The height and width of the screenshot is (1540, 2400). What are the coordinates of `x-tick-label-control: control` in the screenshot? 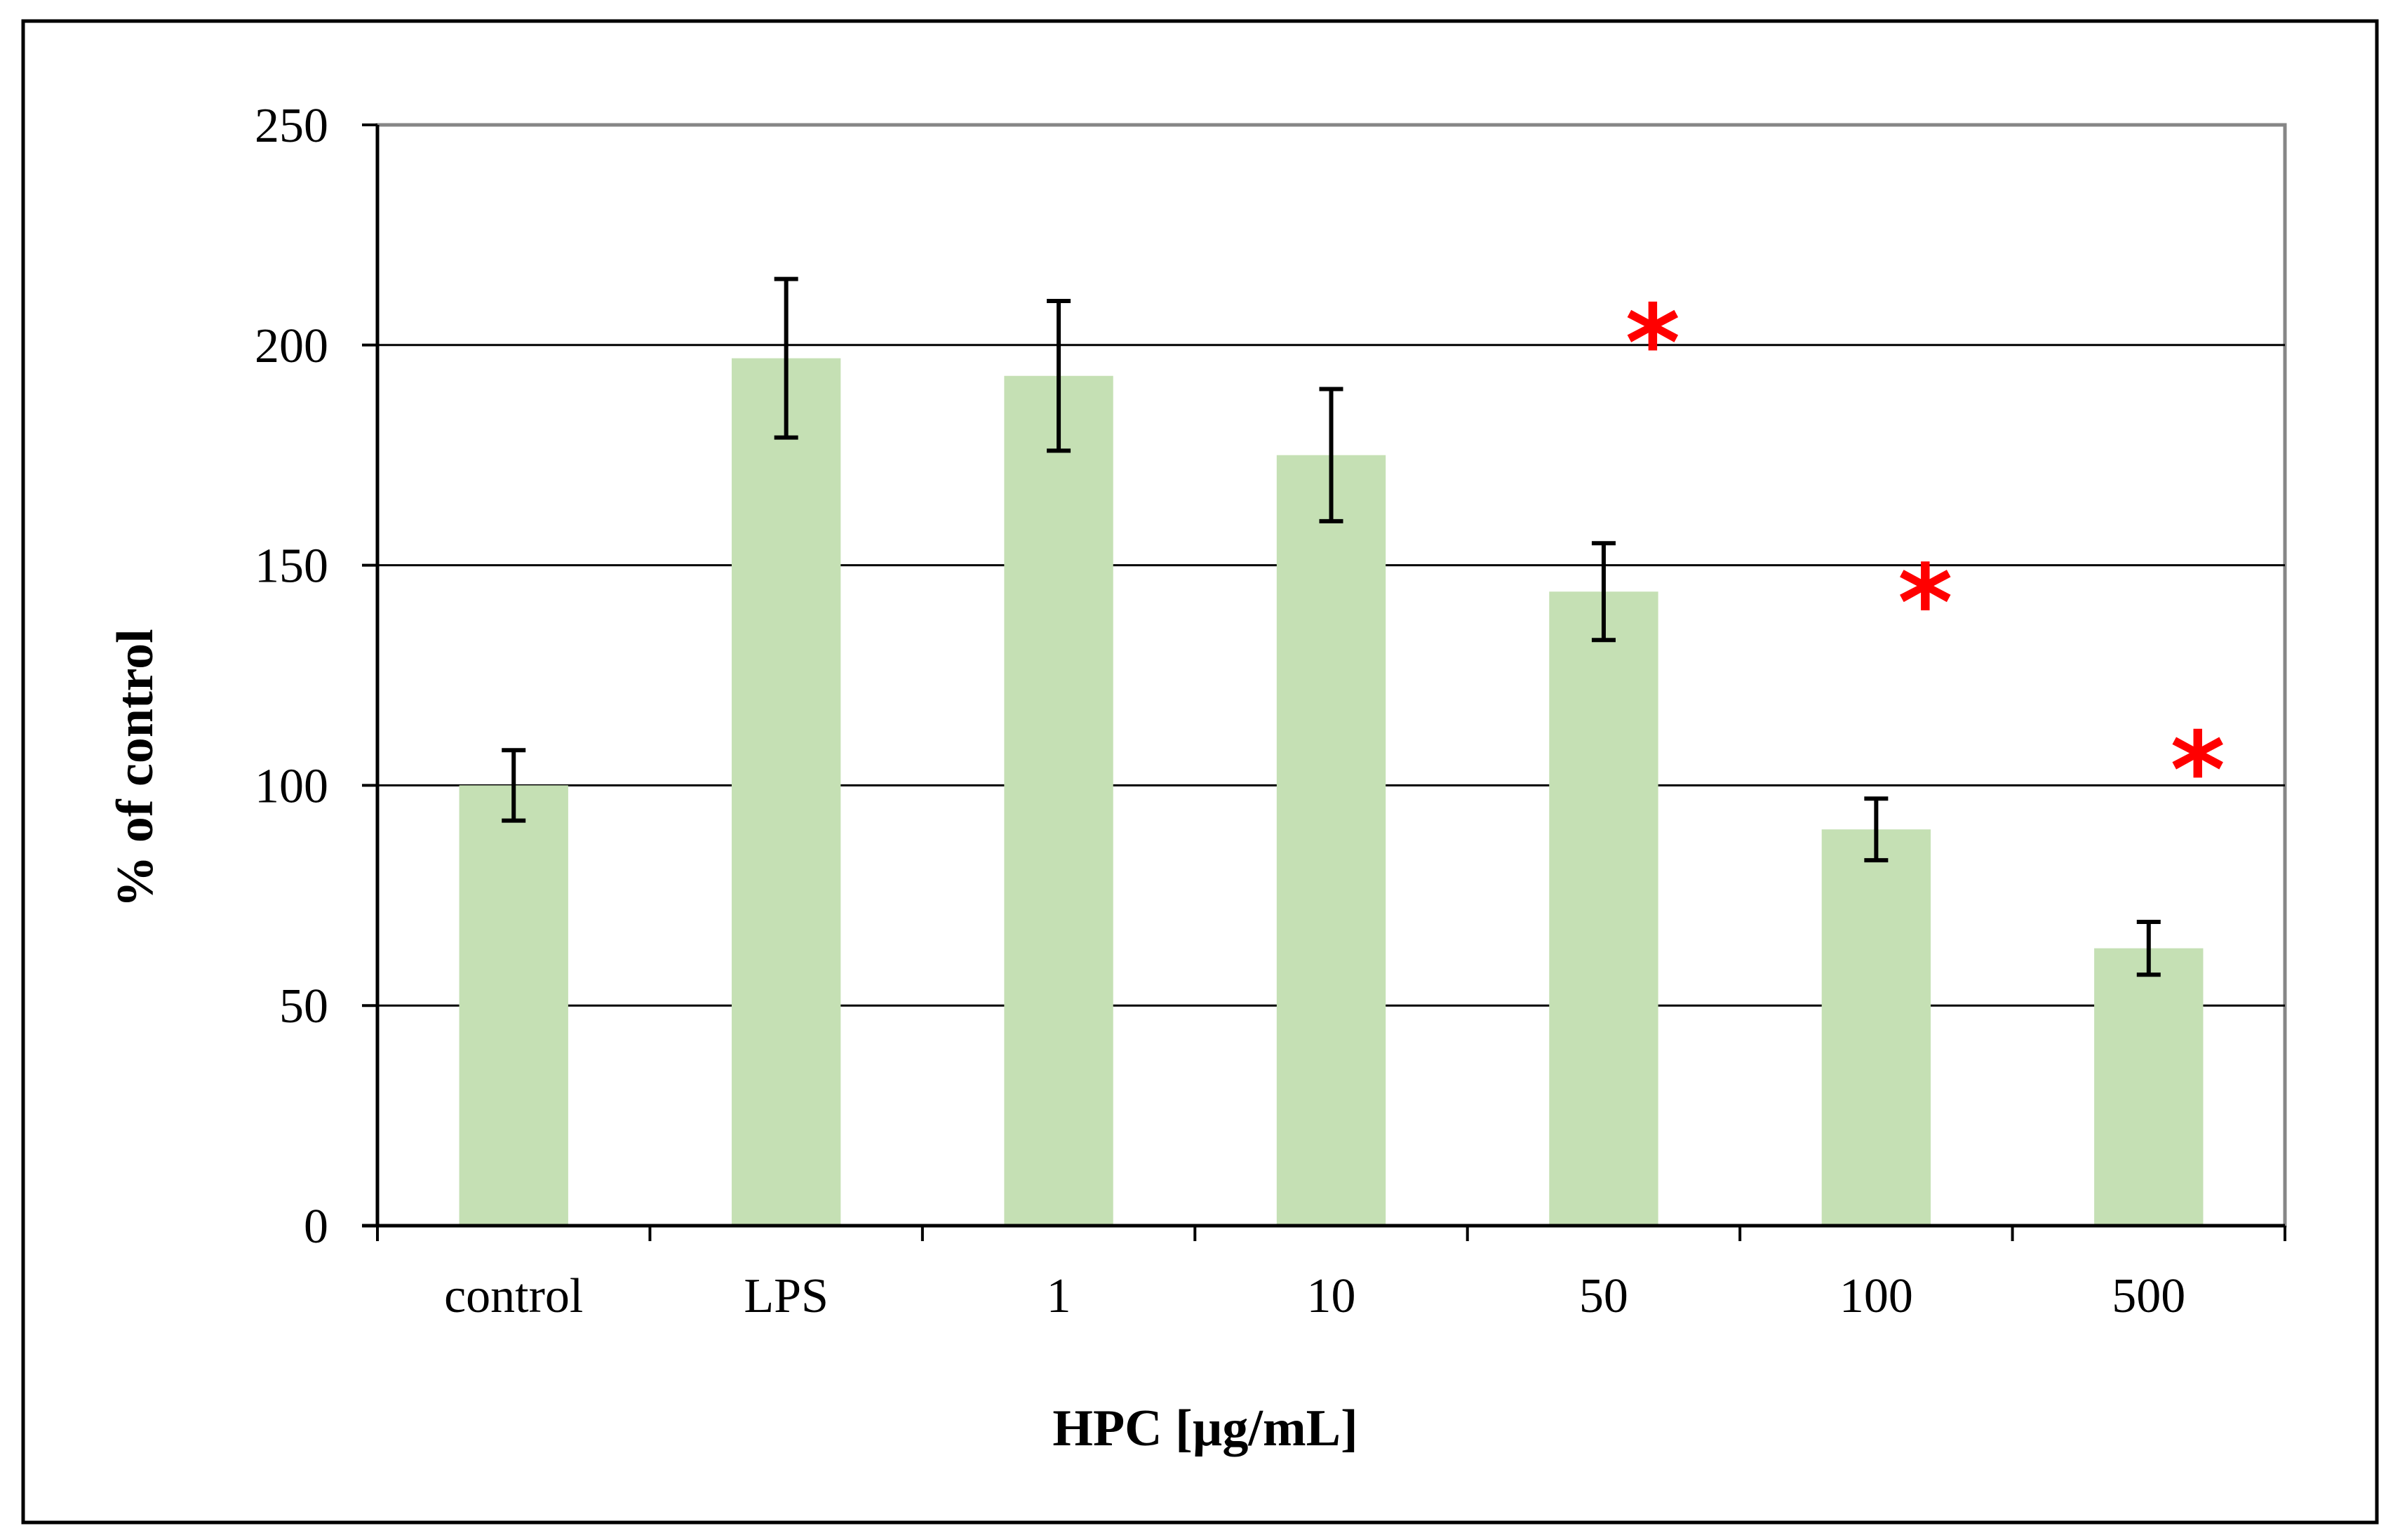 It's located at (513, 1296).